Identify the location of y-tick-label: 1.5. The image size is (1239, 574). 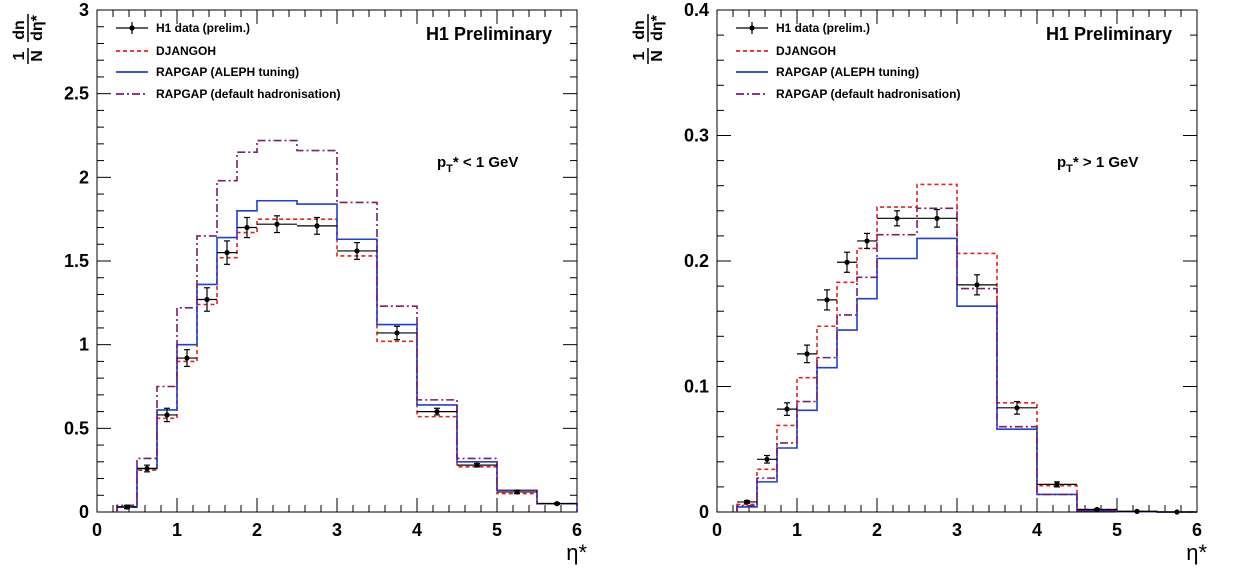
(76, 261).